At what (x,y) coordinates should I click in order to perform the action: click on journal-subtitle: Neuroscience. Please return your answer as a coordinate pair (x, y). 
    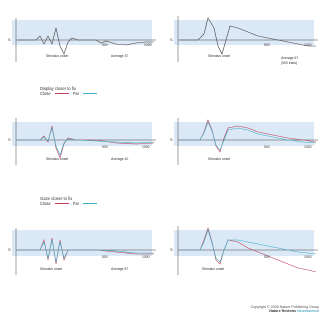
    Looking at the image, I should click on (308, 311).